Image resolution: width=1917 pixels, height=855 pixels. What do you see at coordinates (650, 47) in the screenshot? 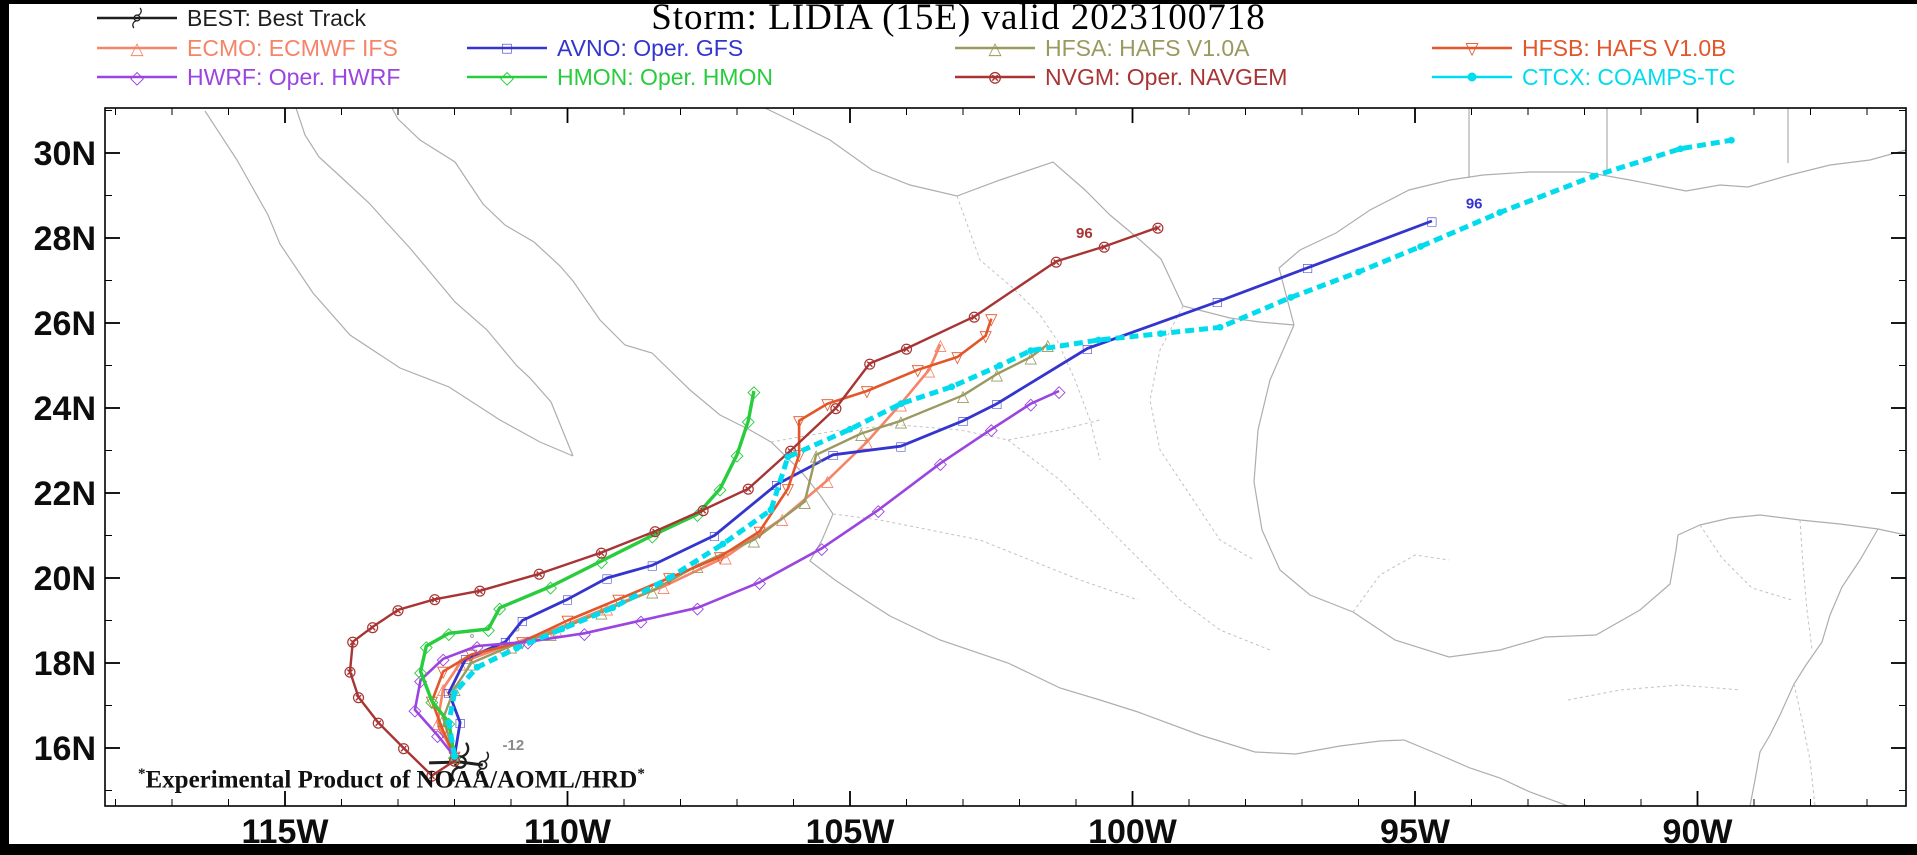
I see `legend-label-AVNO: AVNO: Oper. GFS` at bounding box center [650, 47].